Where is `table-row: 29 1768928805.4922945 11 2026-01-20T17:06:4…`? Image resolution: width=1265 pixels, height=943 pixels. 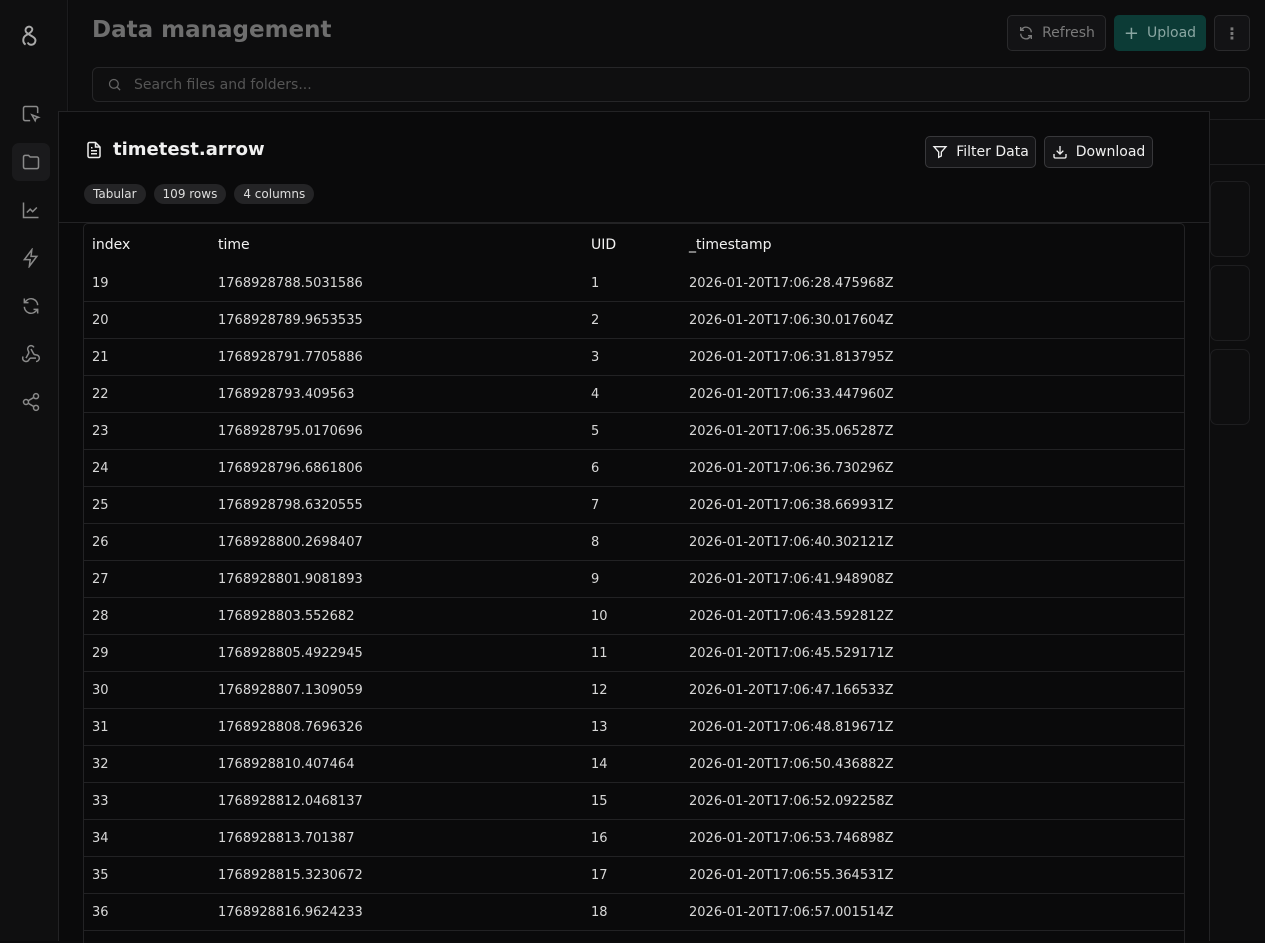
table-row: 29 1768928805.4922945 11 2026-01-20T17:06:4… is located at coordinates (634, 653).